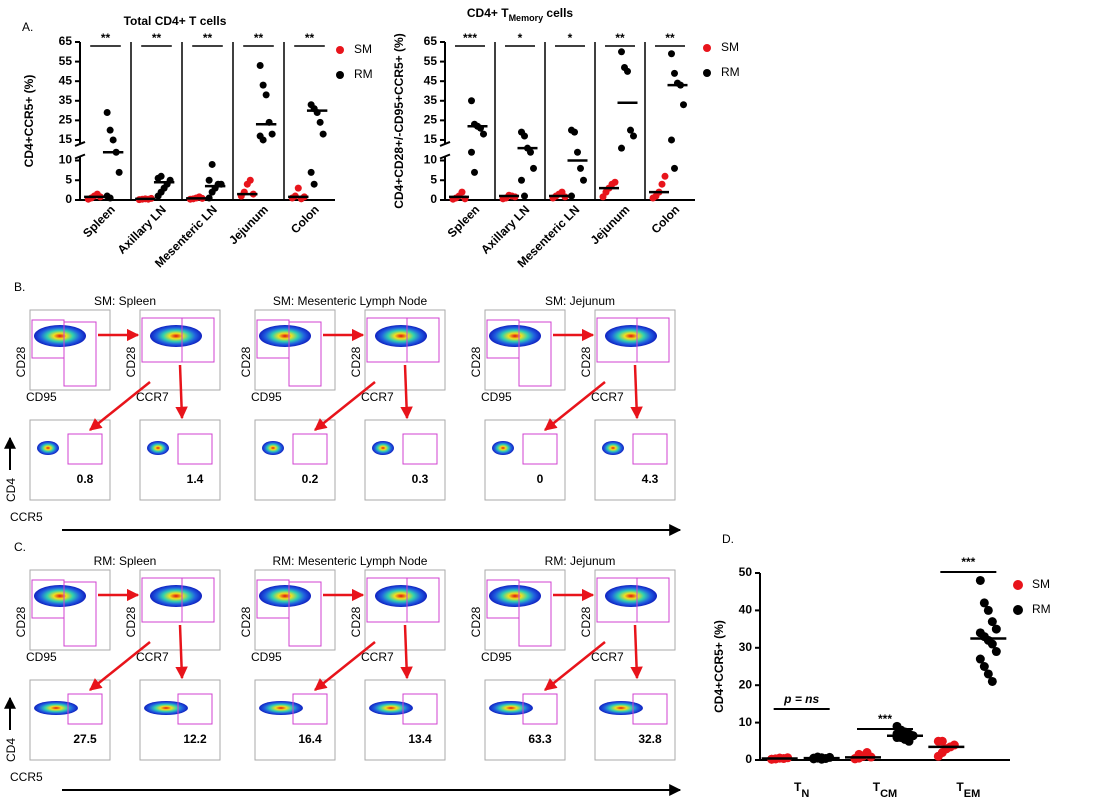 This screenshot has width=1112, height=800. Describe the element at coordinates (85, 479) in the screenshot. I see `gate-value: 0.8` at that location.